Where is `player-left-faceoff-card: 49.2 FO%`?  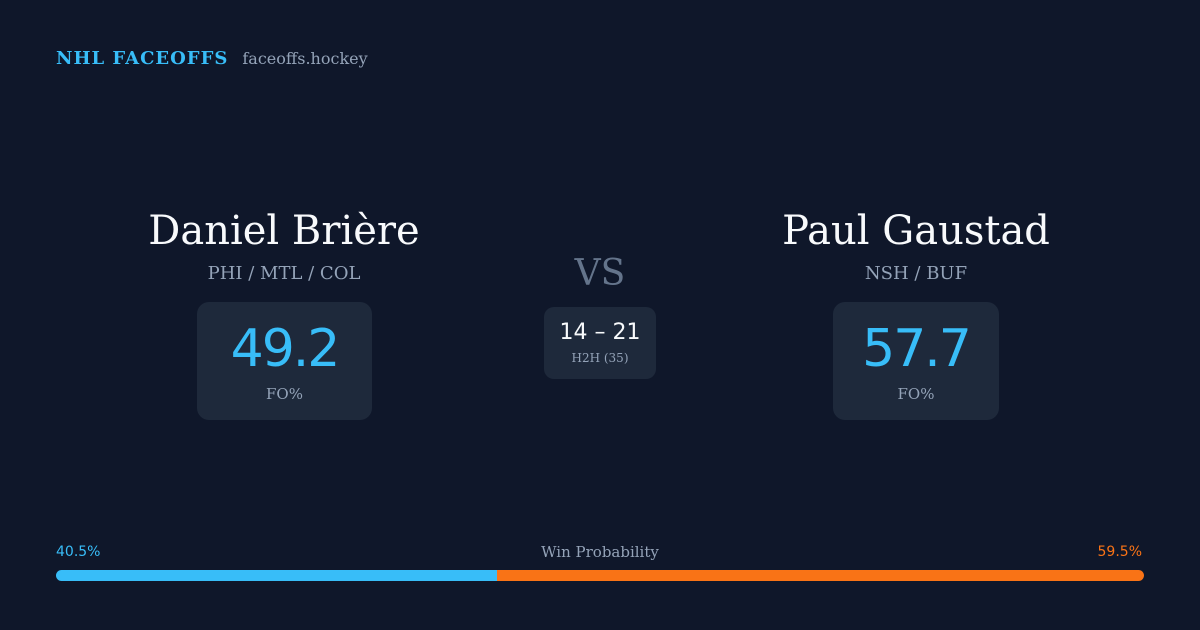 player-left-faceoff-card: 49.2 FO% is located at coordinates (284, 361).